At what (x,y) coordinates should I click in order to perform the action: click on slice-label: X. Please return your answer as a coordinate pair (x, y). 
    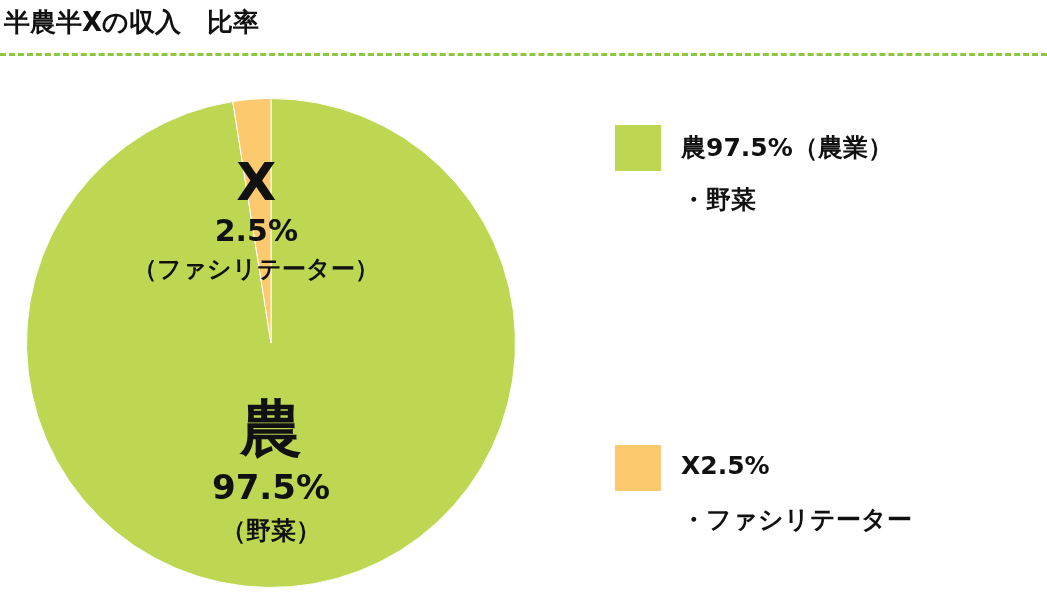
    Looking at the image, I should click on (256, 181).